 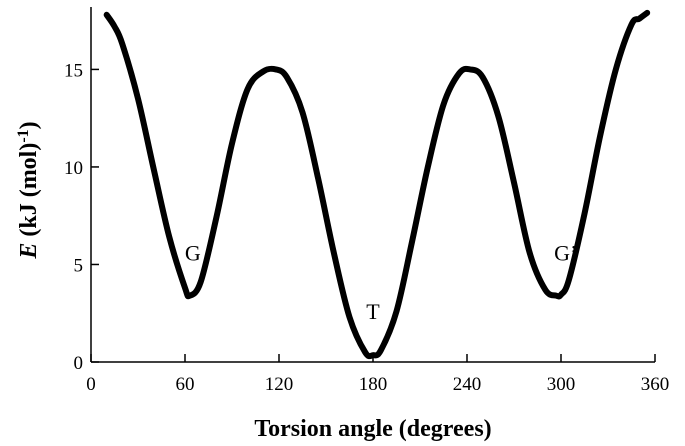 I want to click on conformer-label: G, so click(x=193, y=253).